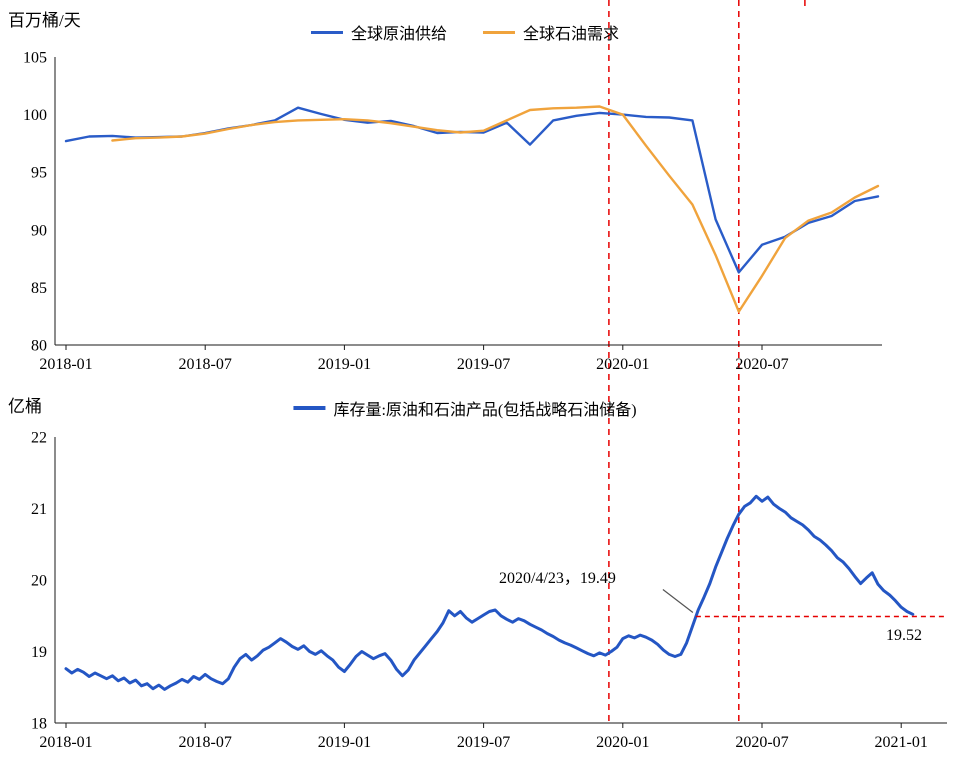  Describe the element at coordinates (571, 34) in the screenshot. I see `legend-label-demand: 全球石油需求` at that location.